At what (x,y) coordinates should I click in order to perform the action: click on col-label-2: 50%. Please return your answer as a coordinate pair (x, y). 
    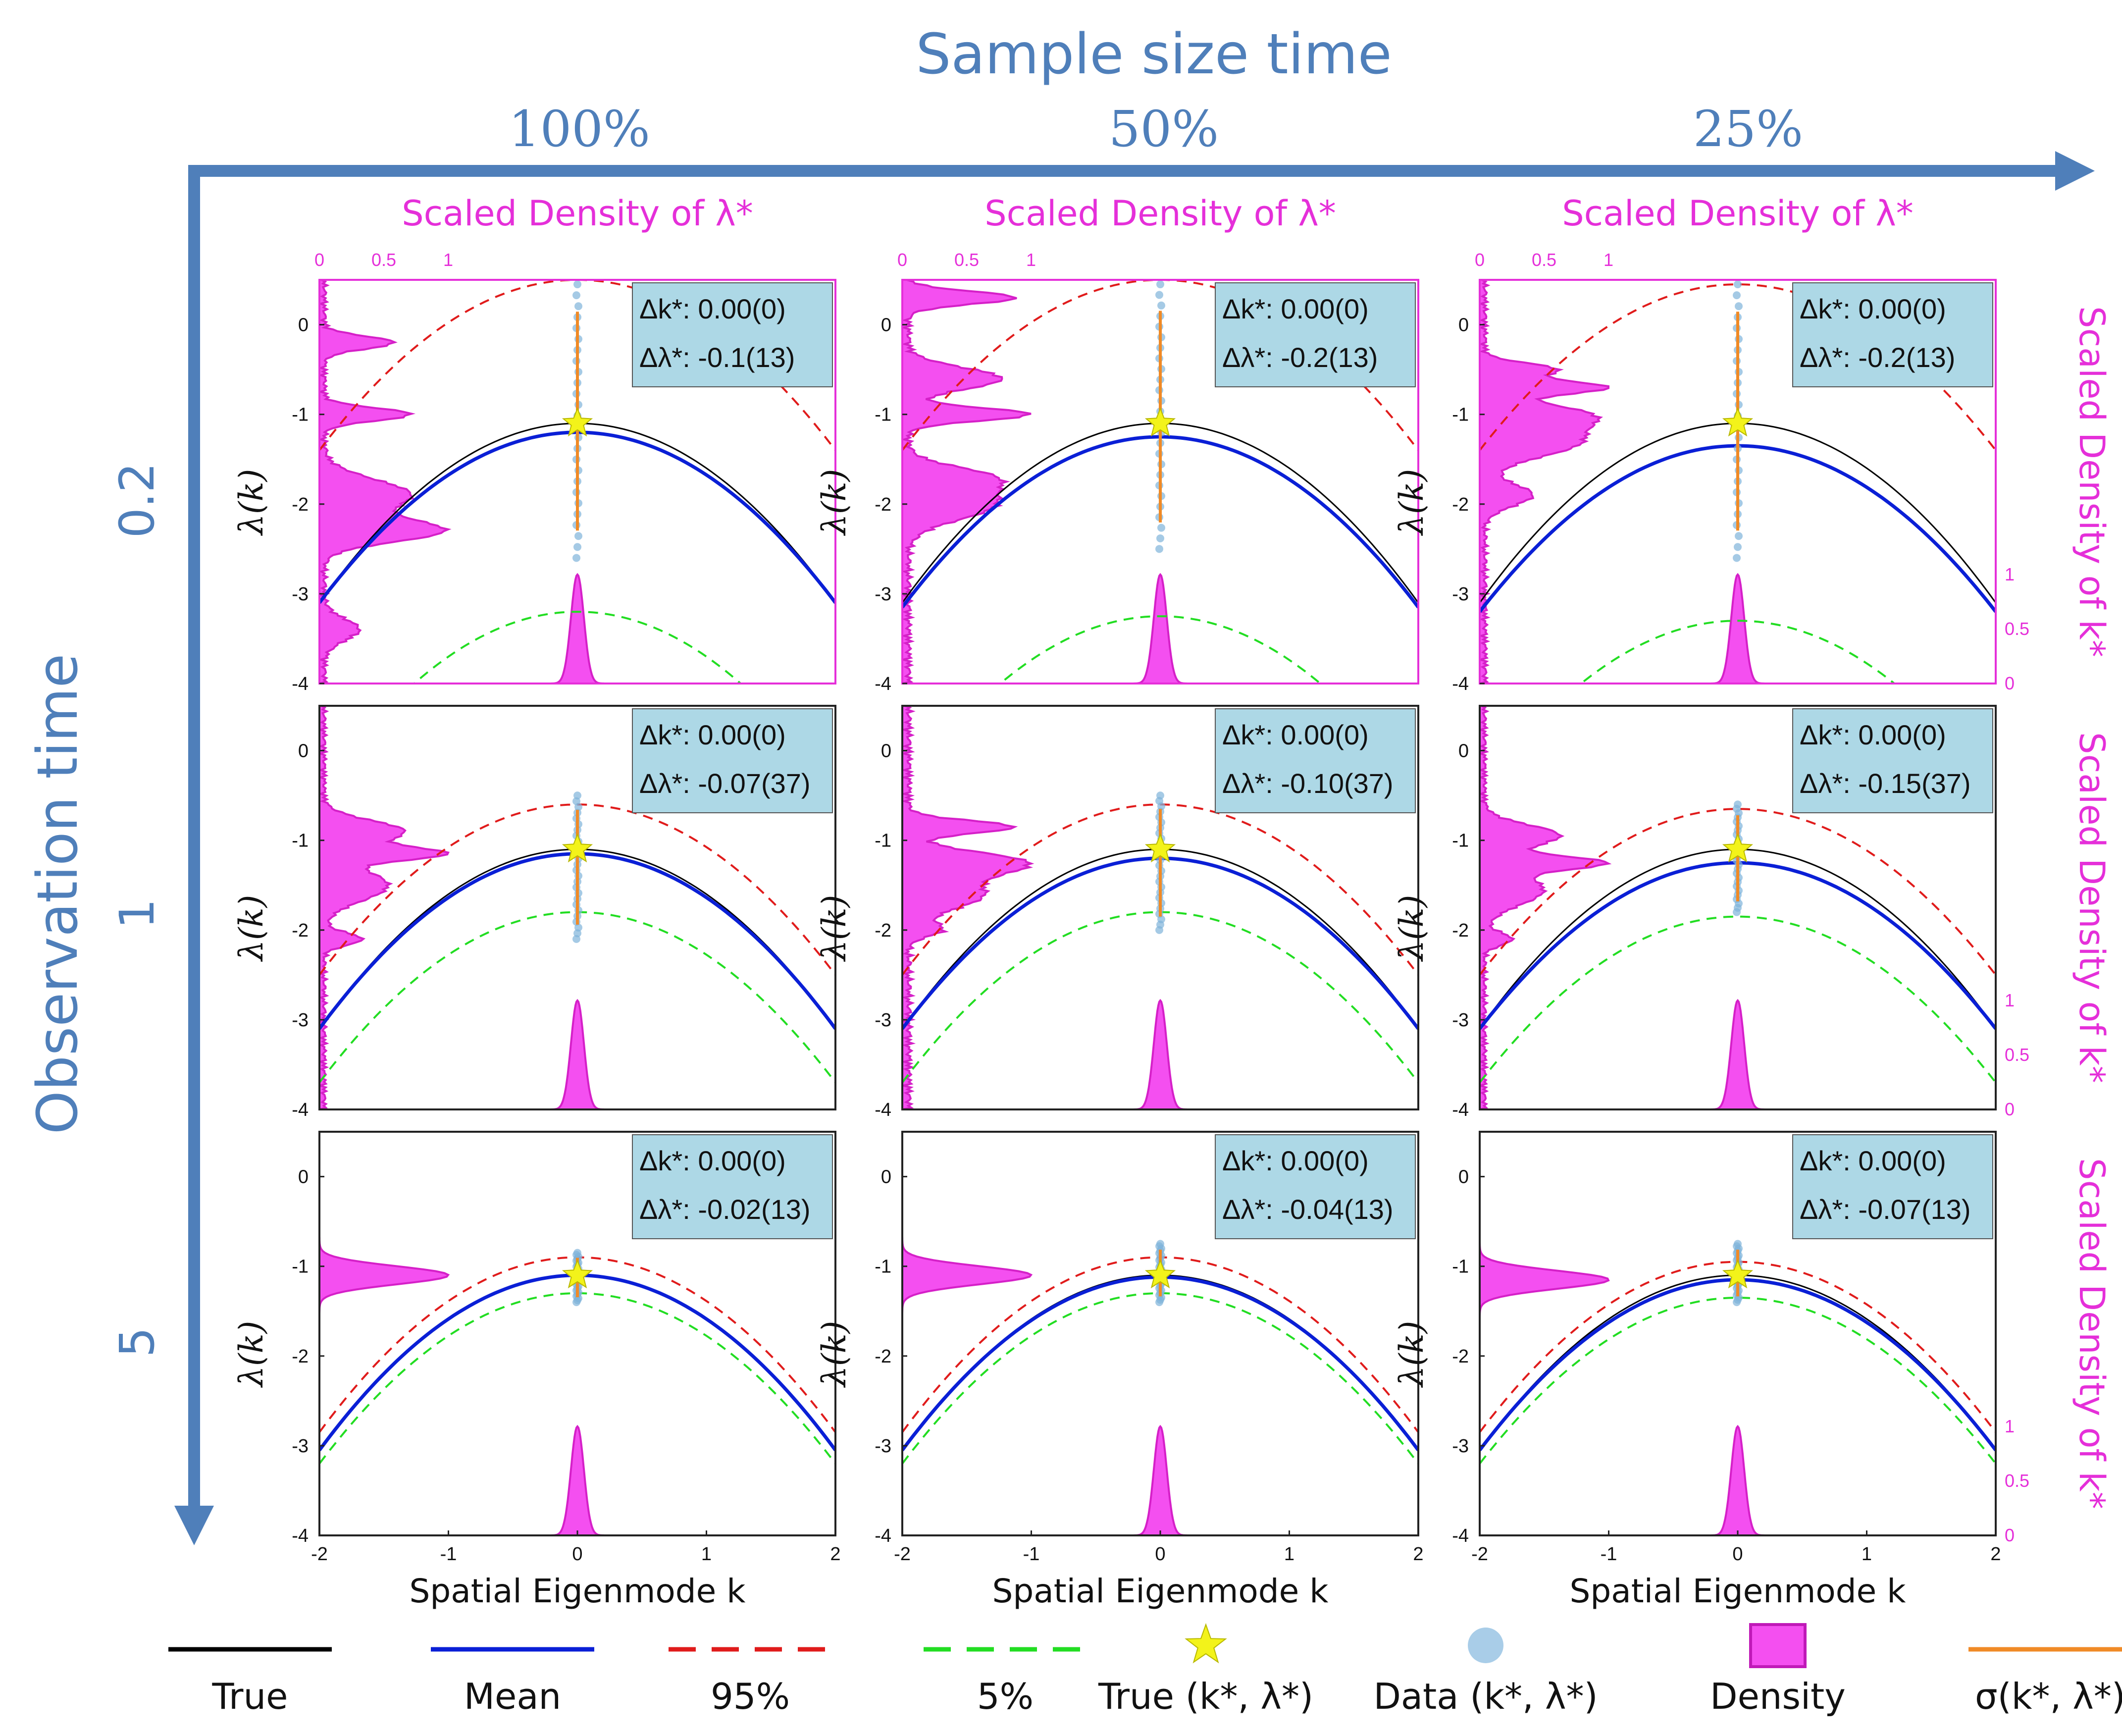
    Looking at the image, I should click on (1164, 129).